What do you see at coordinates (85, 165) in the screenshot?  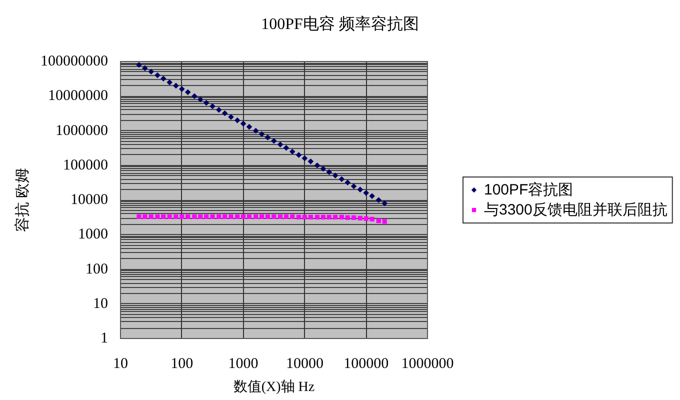 I see `y-tick-label: 100000` at bounding box center [85, 165].